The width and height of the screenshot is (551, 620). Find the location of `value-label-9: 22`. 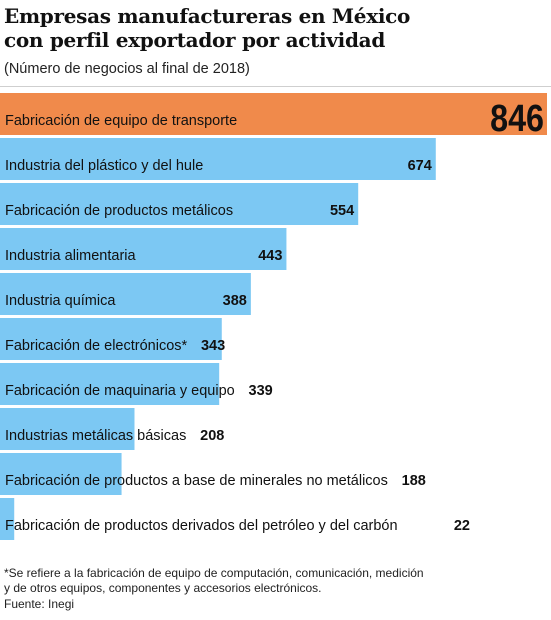

value-label-9: 22 is located at coordinates (462, 526).